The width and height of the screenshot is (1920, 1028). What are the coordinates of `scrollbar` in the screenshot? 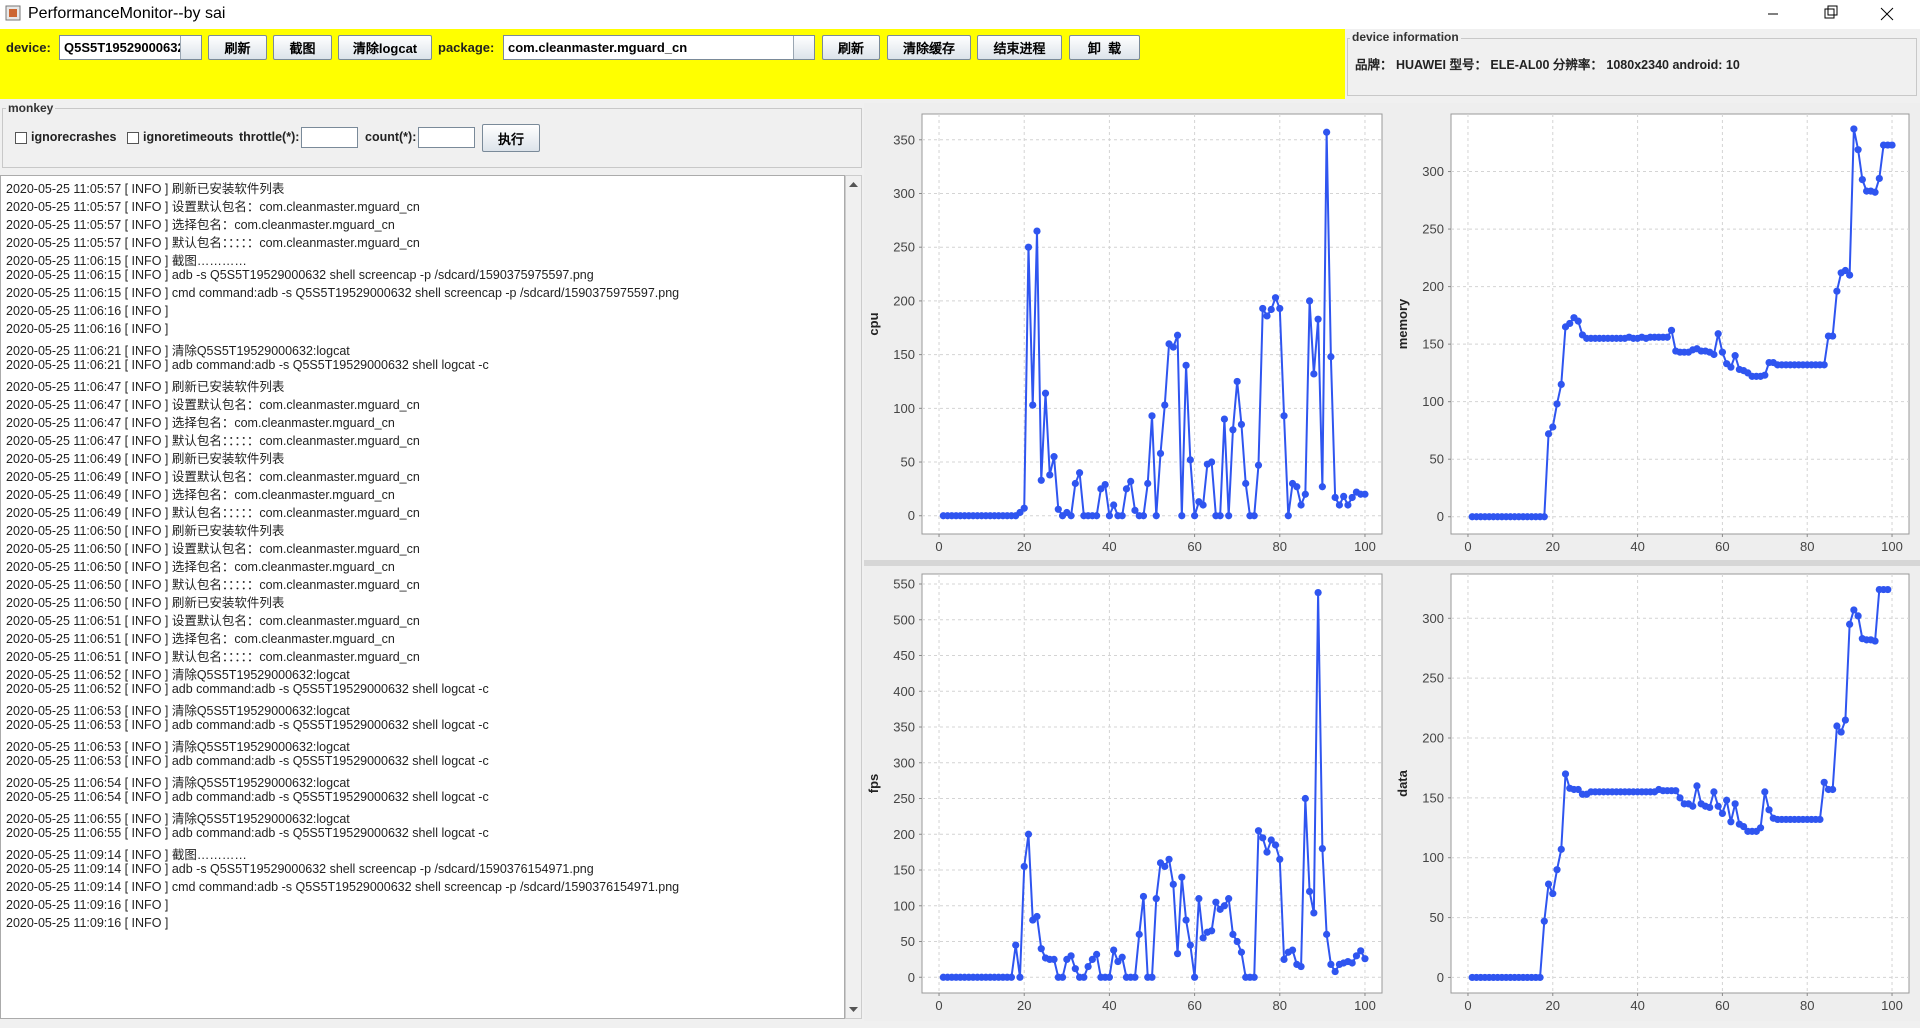 It's located at (853, 597).